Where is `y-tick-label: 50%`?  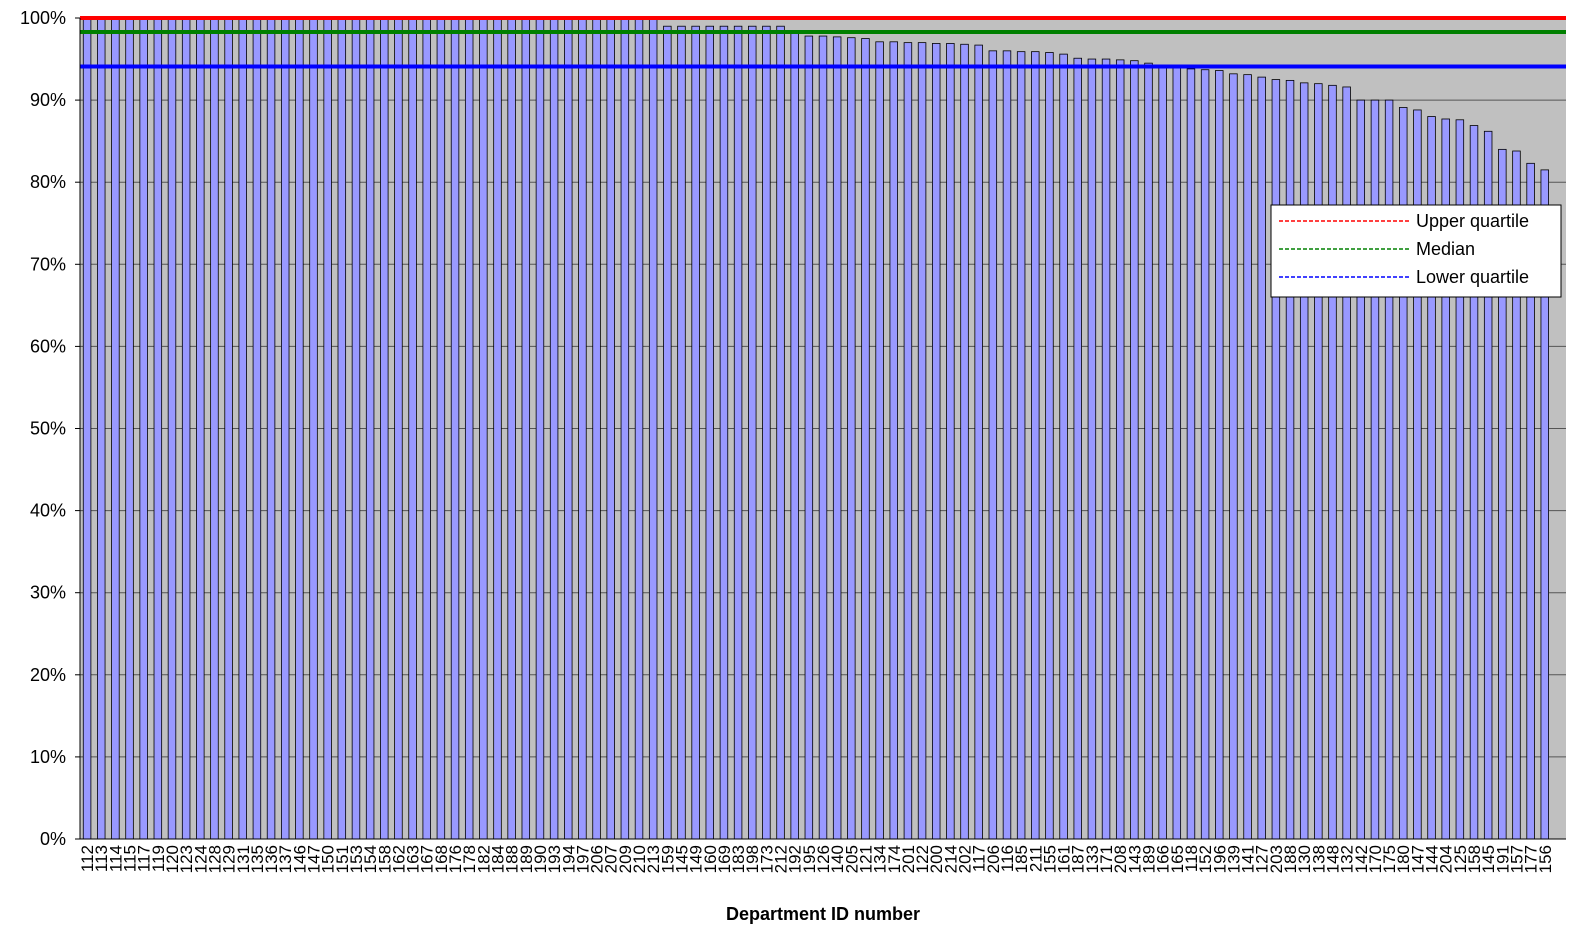
y-tick-label: 50% is located at coordinates (48, 429).